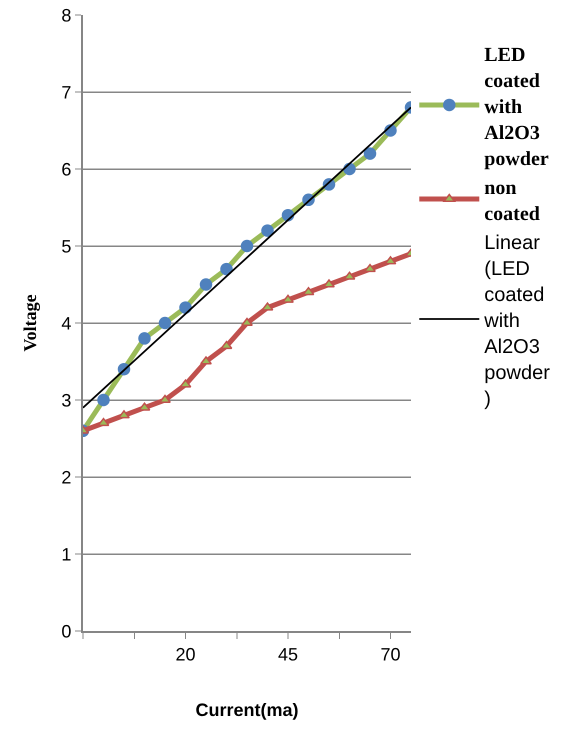 Image resolution: width=568 pixels, height=753 pixels. What do you see at coordinates (66, 477) in the screenshot?
I see `y-tick-label: 2` at bounding box center [66, 477].